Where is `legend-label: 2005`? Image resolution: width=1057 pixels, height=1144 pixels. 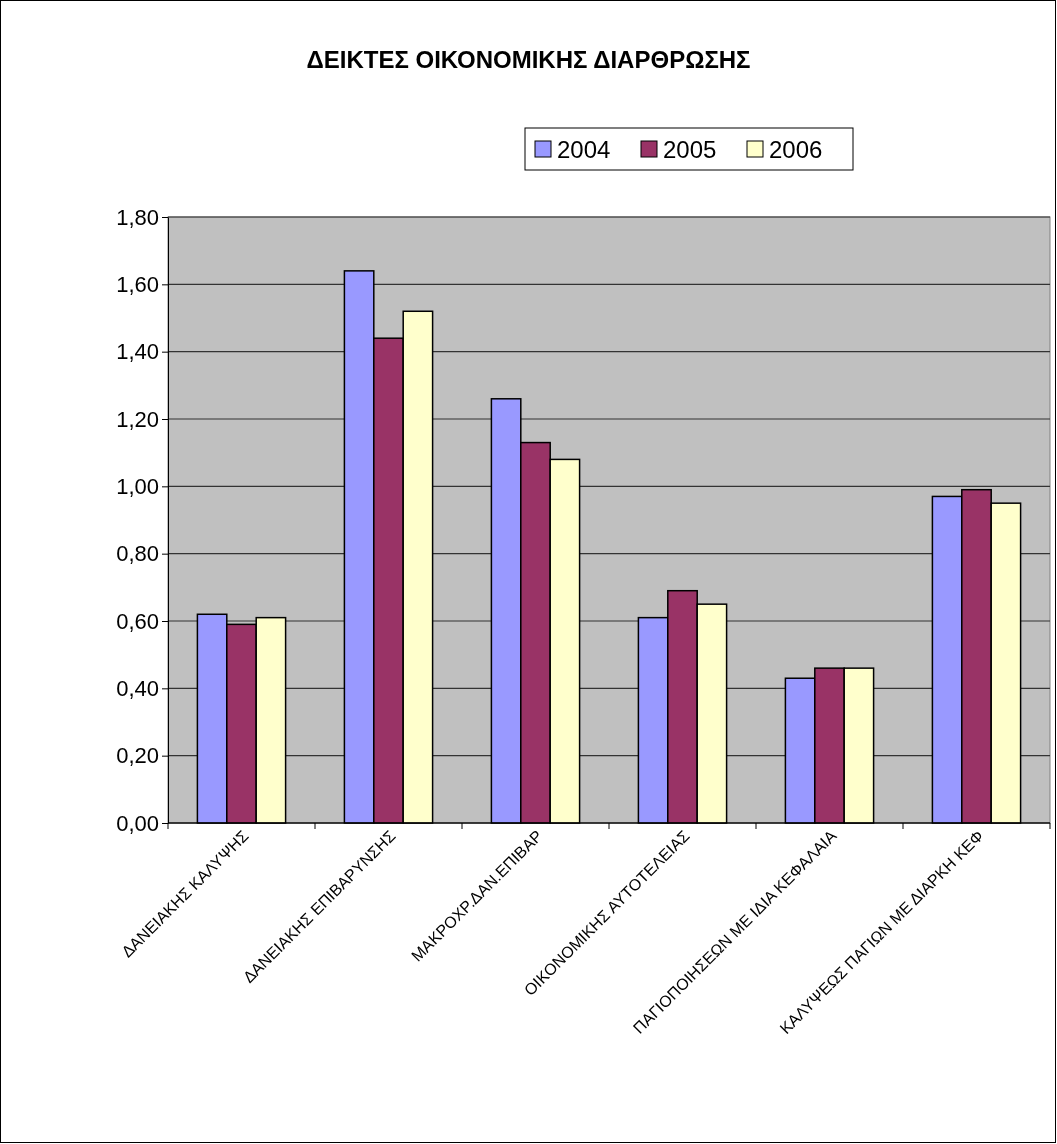
legend-label: 2005 is located at coordinates (690, 149).